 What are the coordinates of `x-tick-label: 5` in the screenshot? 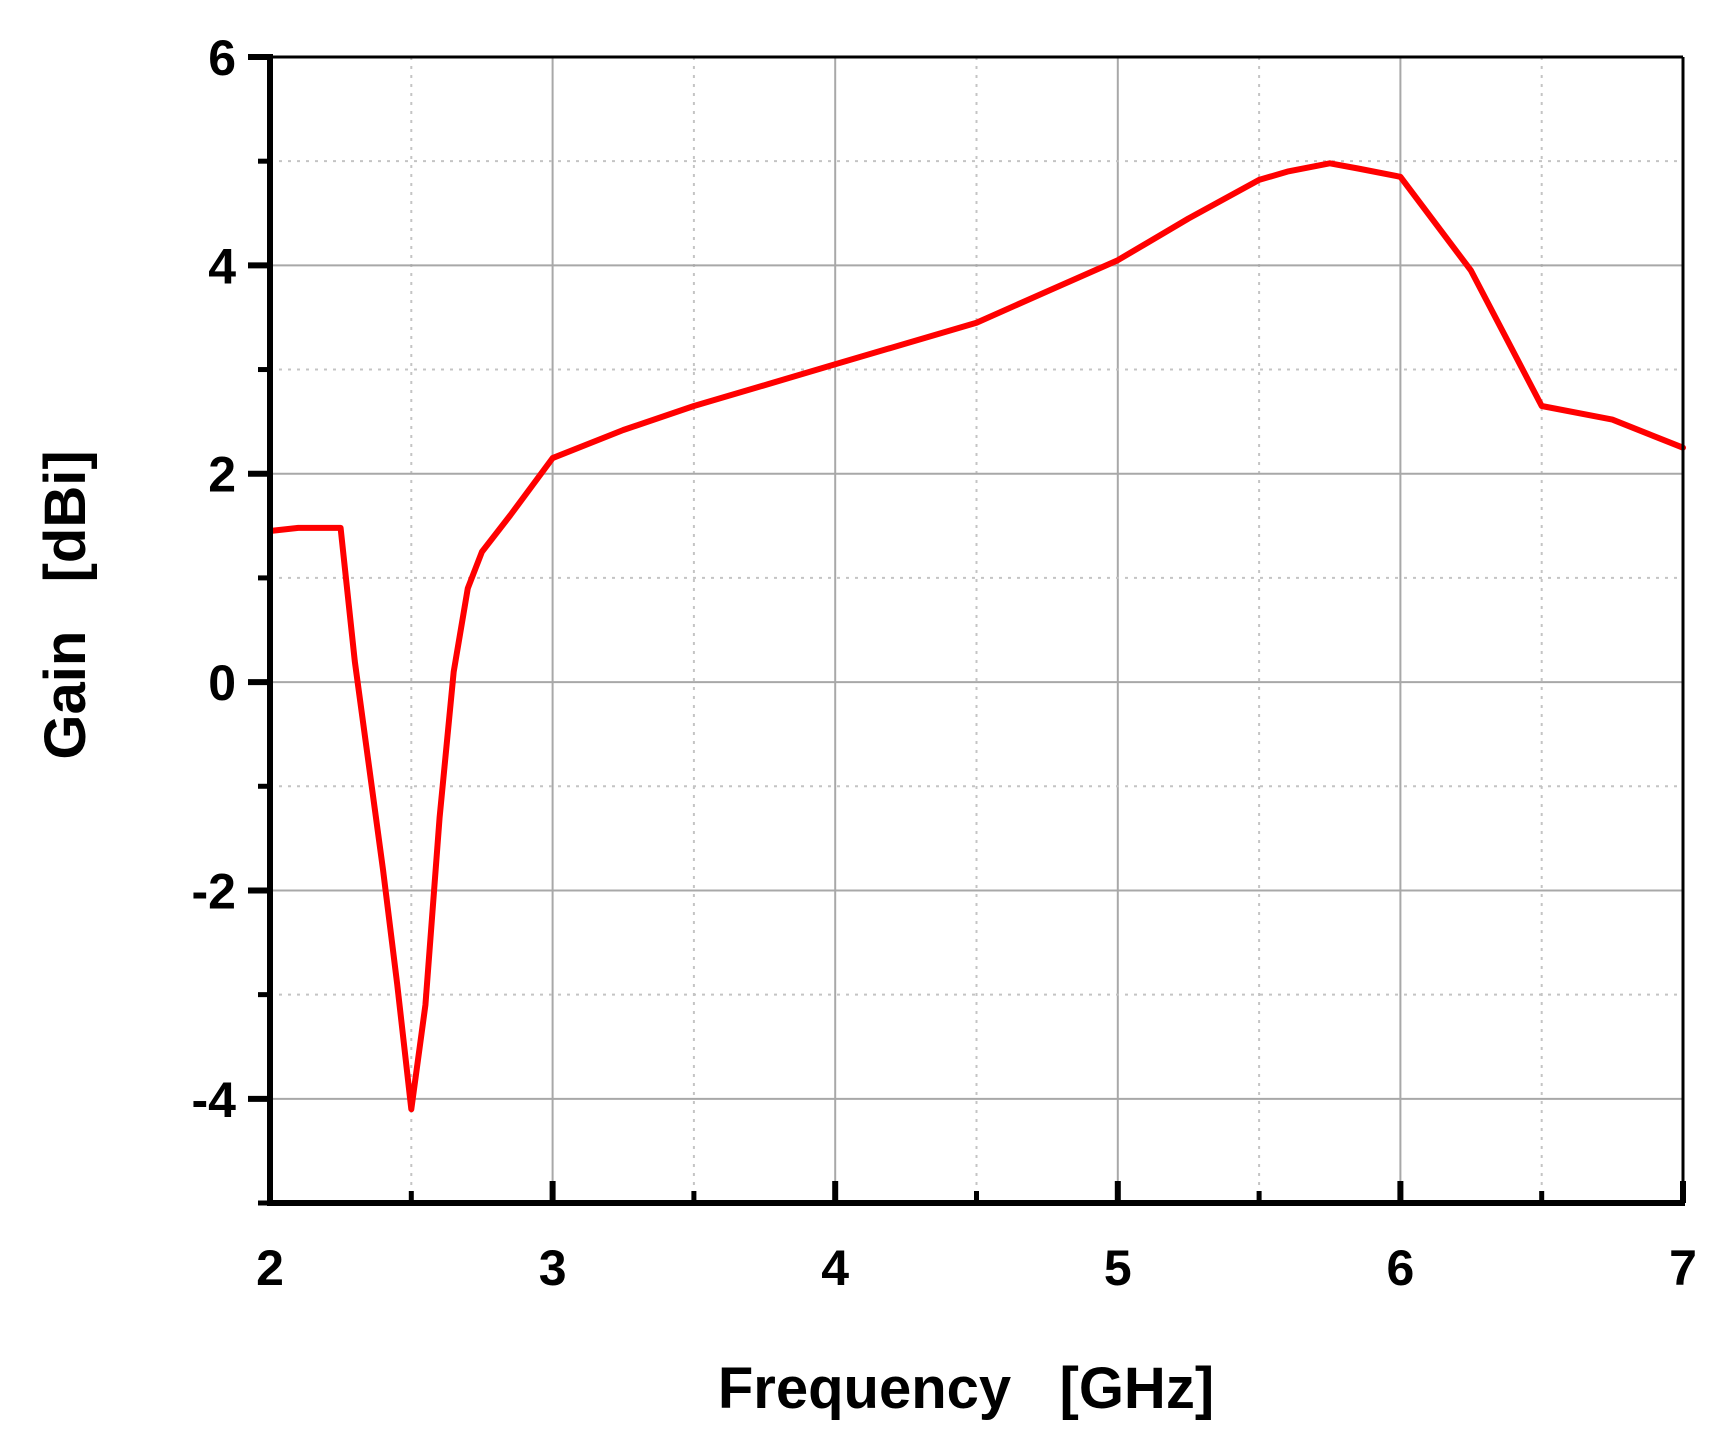 It's located at (1118, 1268).